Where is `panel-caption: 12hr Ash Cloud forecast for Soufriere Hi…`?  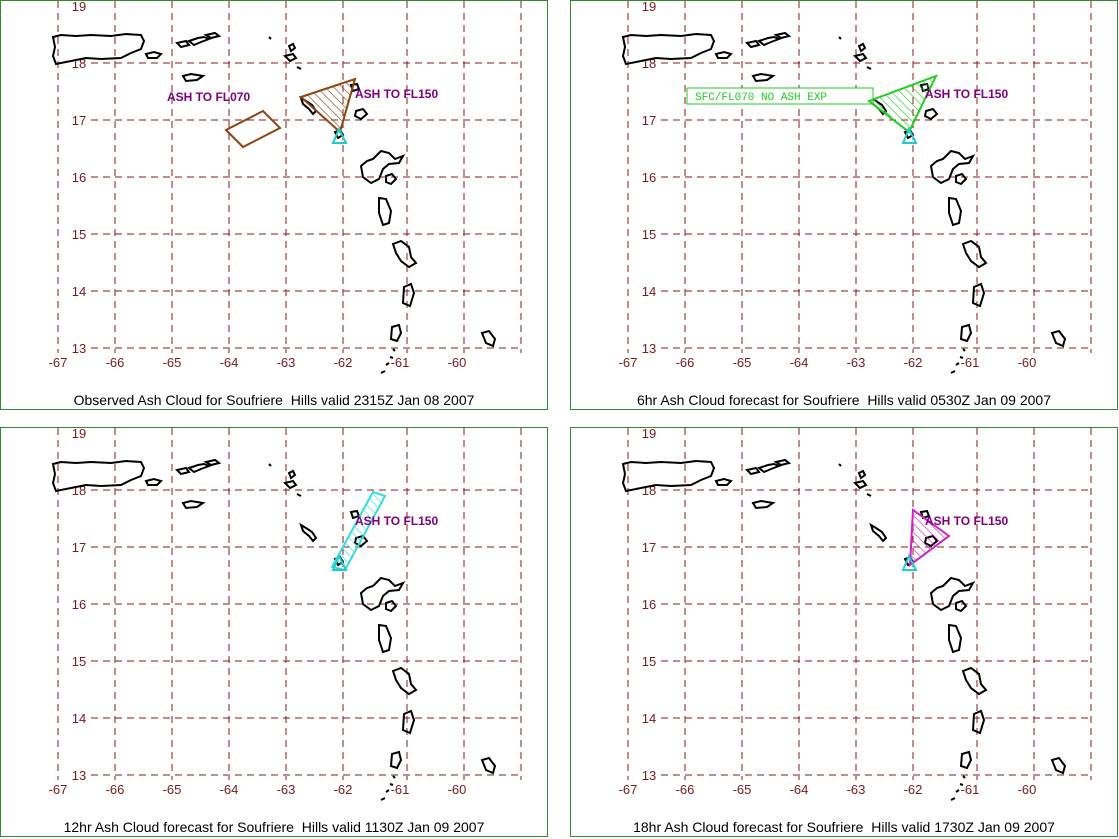
panel-caption: 12hr Ash Cloud forecast for Soufriere Hi… is located at coordinates (274, 827).